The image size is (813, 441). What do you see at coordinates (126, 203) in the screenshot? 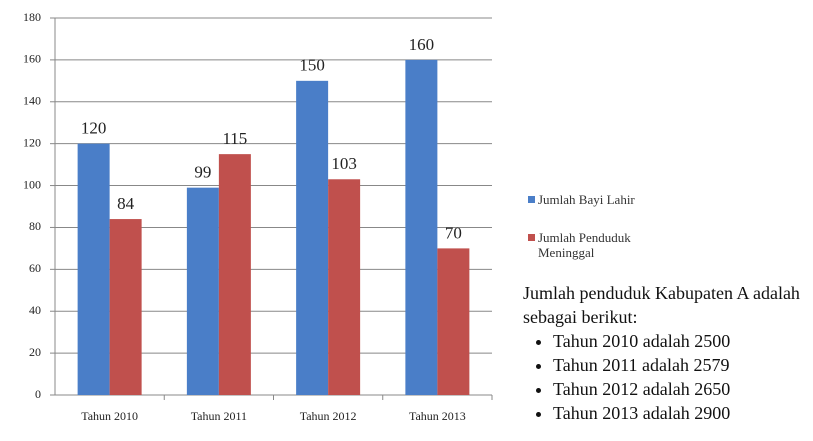
I see `value-label: 84` at bounding box center [126, 203].